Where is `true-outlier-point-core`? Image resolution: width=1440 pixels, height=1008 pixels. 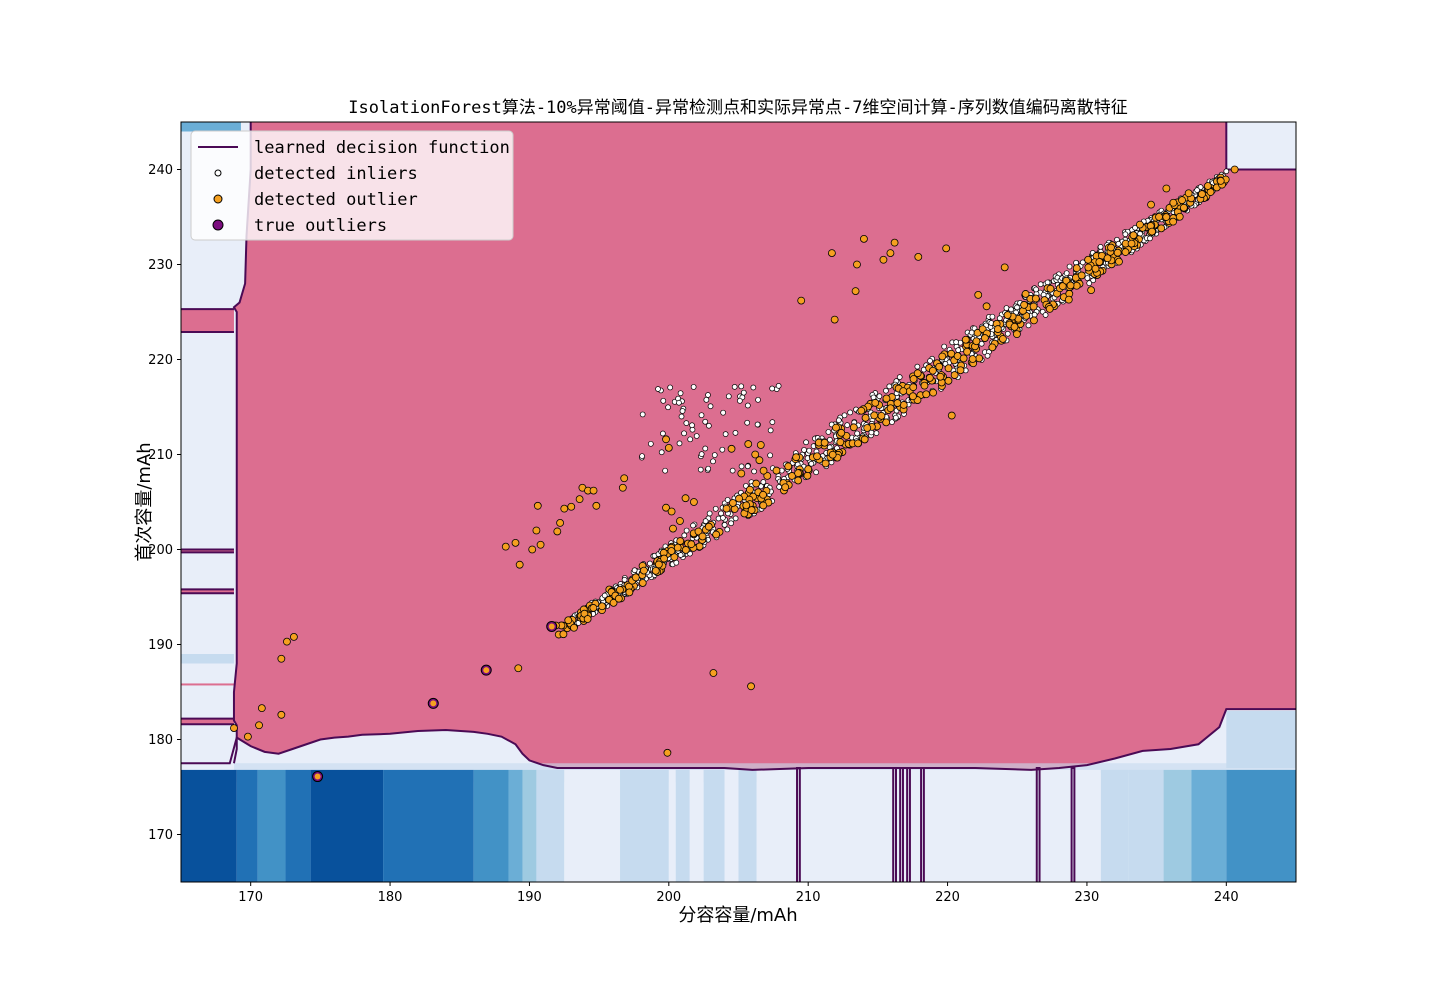
true-outlier-point-core is located at coordinates (317, 776).